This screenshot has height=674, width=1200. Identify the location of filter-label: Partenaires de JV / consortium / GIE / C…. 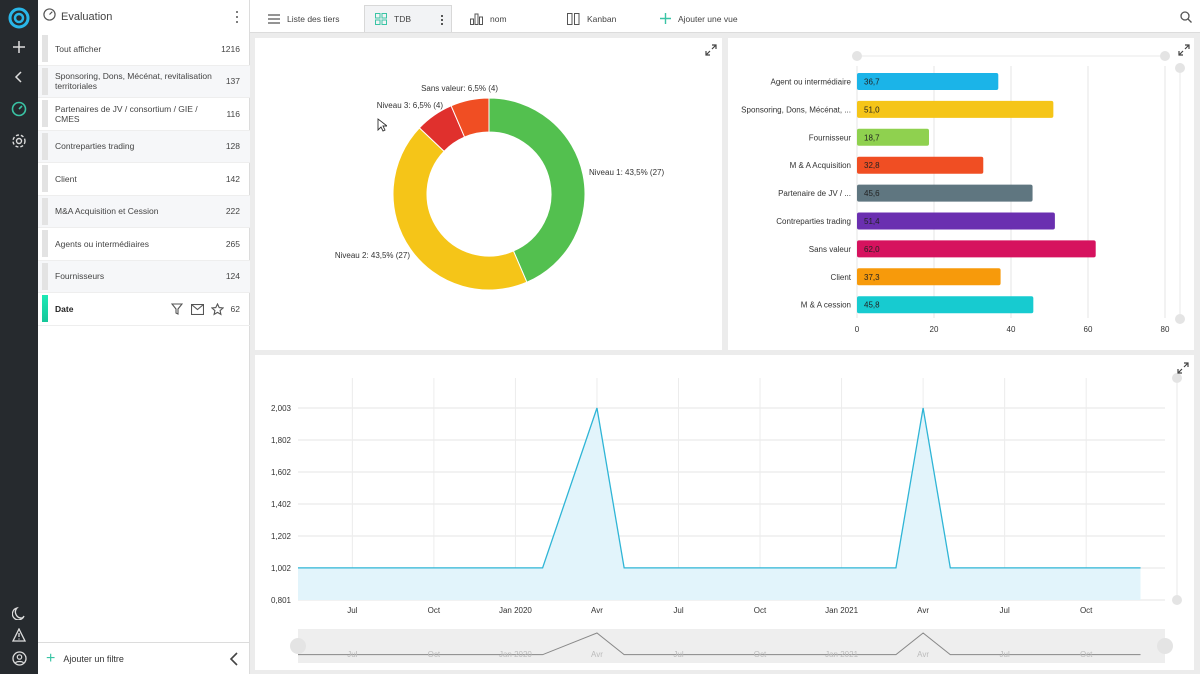
(126, 113).